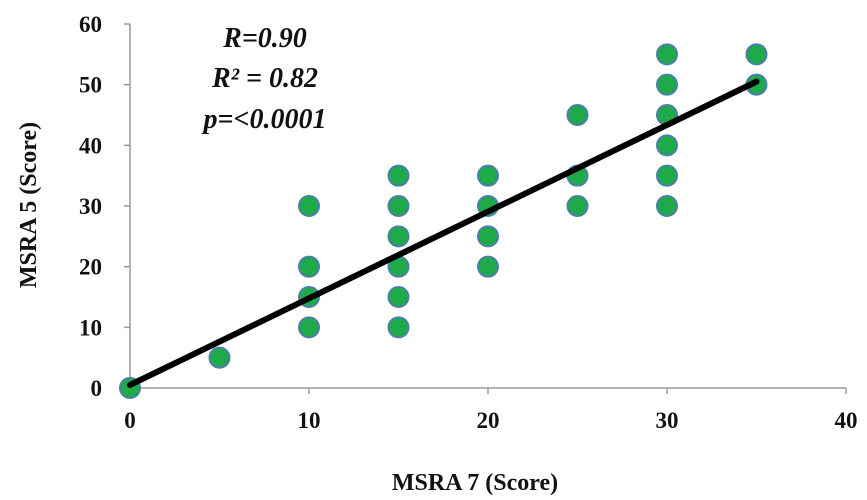 The image size is (867, 500). I want to click on x-axis-title: MSRA 7 (Score), so click(475, 483).